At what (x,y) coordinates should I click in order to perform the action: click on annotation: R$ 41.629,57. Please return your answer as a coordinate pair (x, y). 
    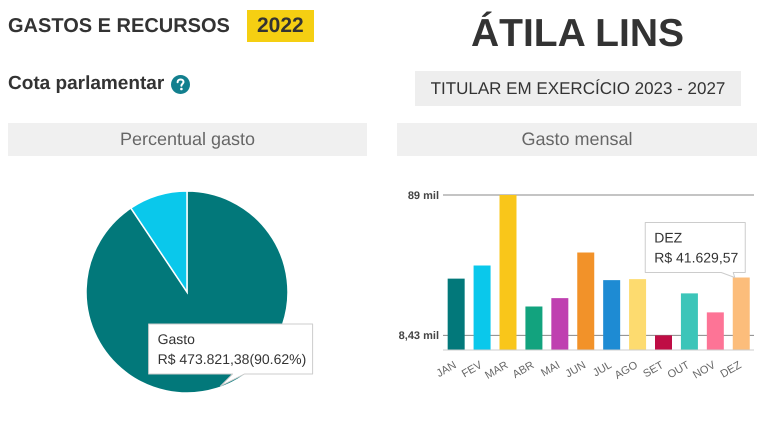
    Looking at the image, I should click on (696, 258).